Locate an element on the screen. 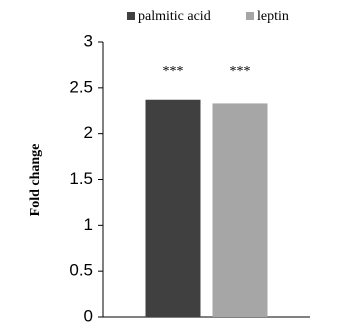  y-axis-label: Fold change is located at coordinates (35, 180).